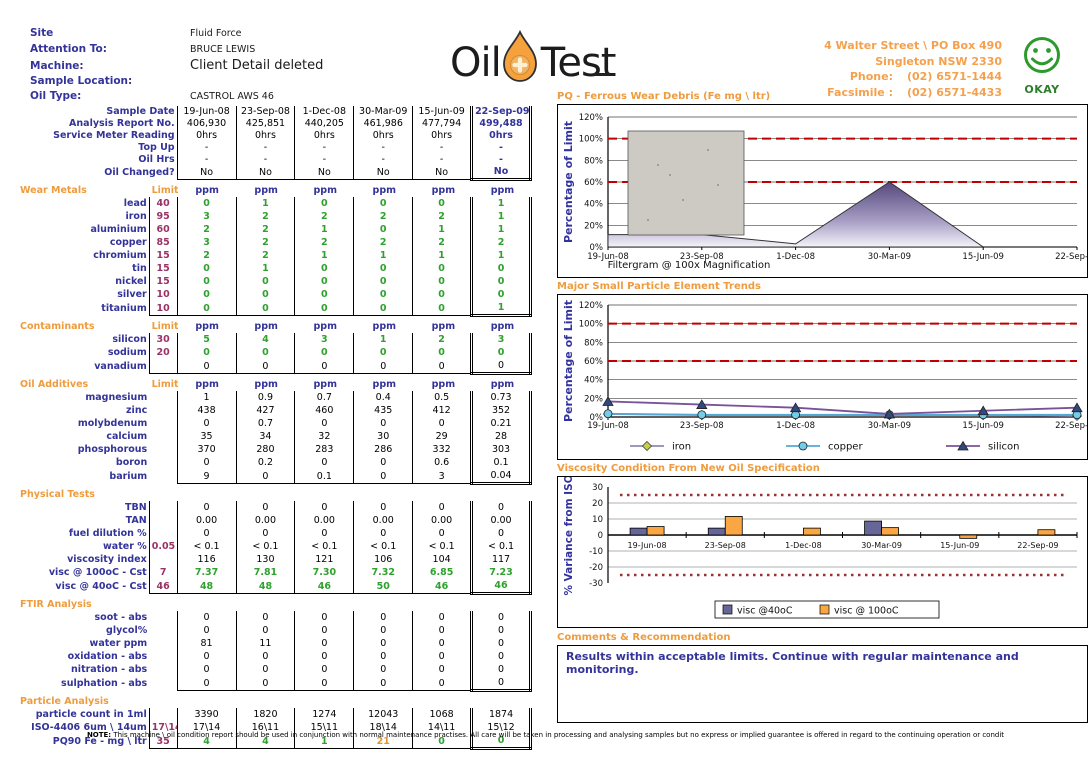 The width and height of the screenshot is (1091, 769). I want to click on row-label: barium, so click(128, 476).